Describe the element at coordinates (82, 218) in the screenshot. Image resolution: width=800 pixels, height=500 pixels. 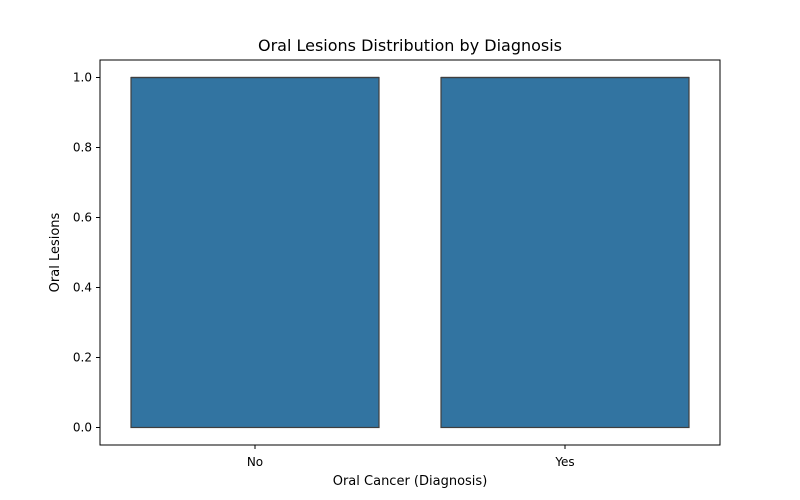
I see `y-tick-label: 0.6` at that location.